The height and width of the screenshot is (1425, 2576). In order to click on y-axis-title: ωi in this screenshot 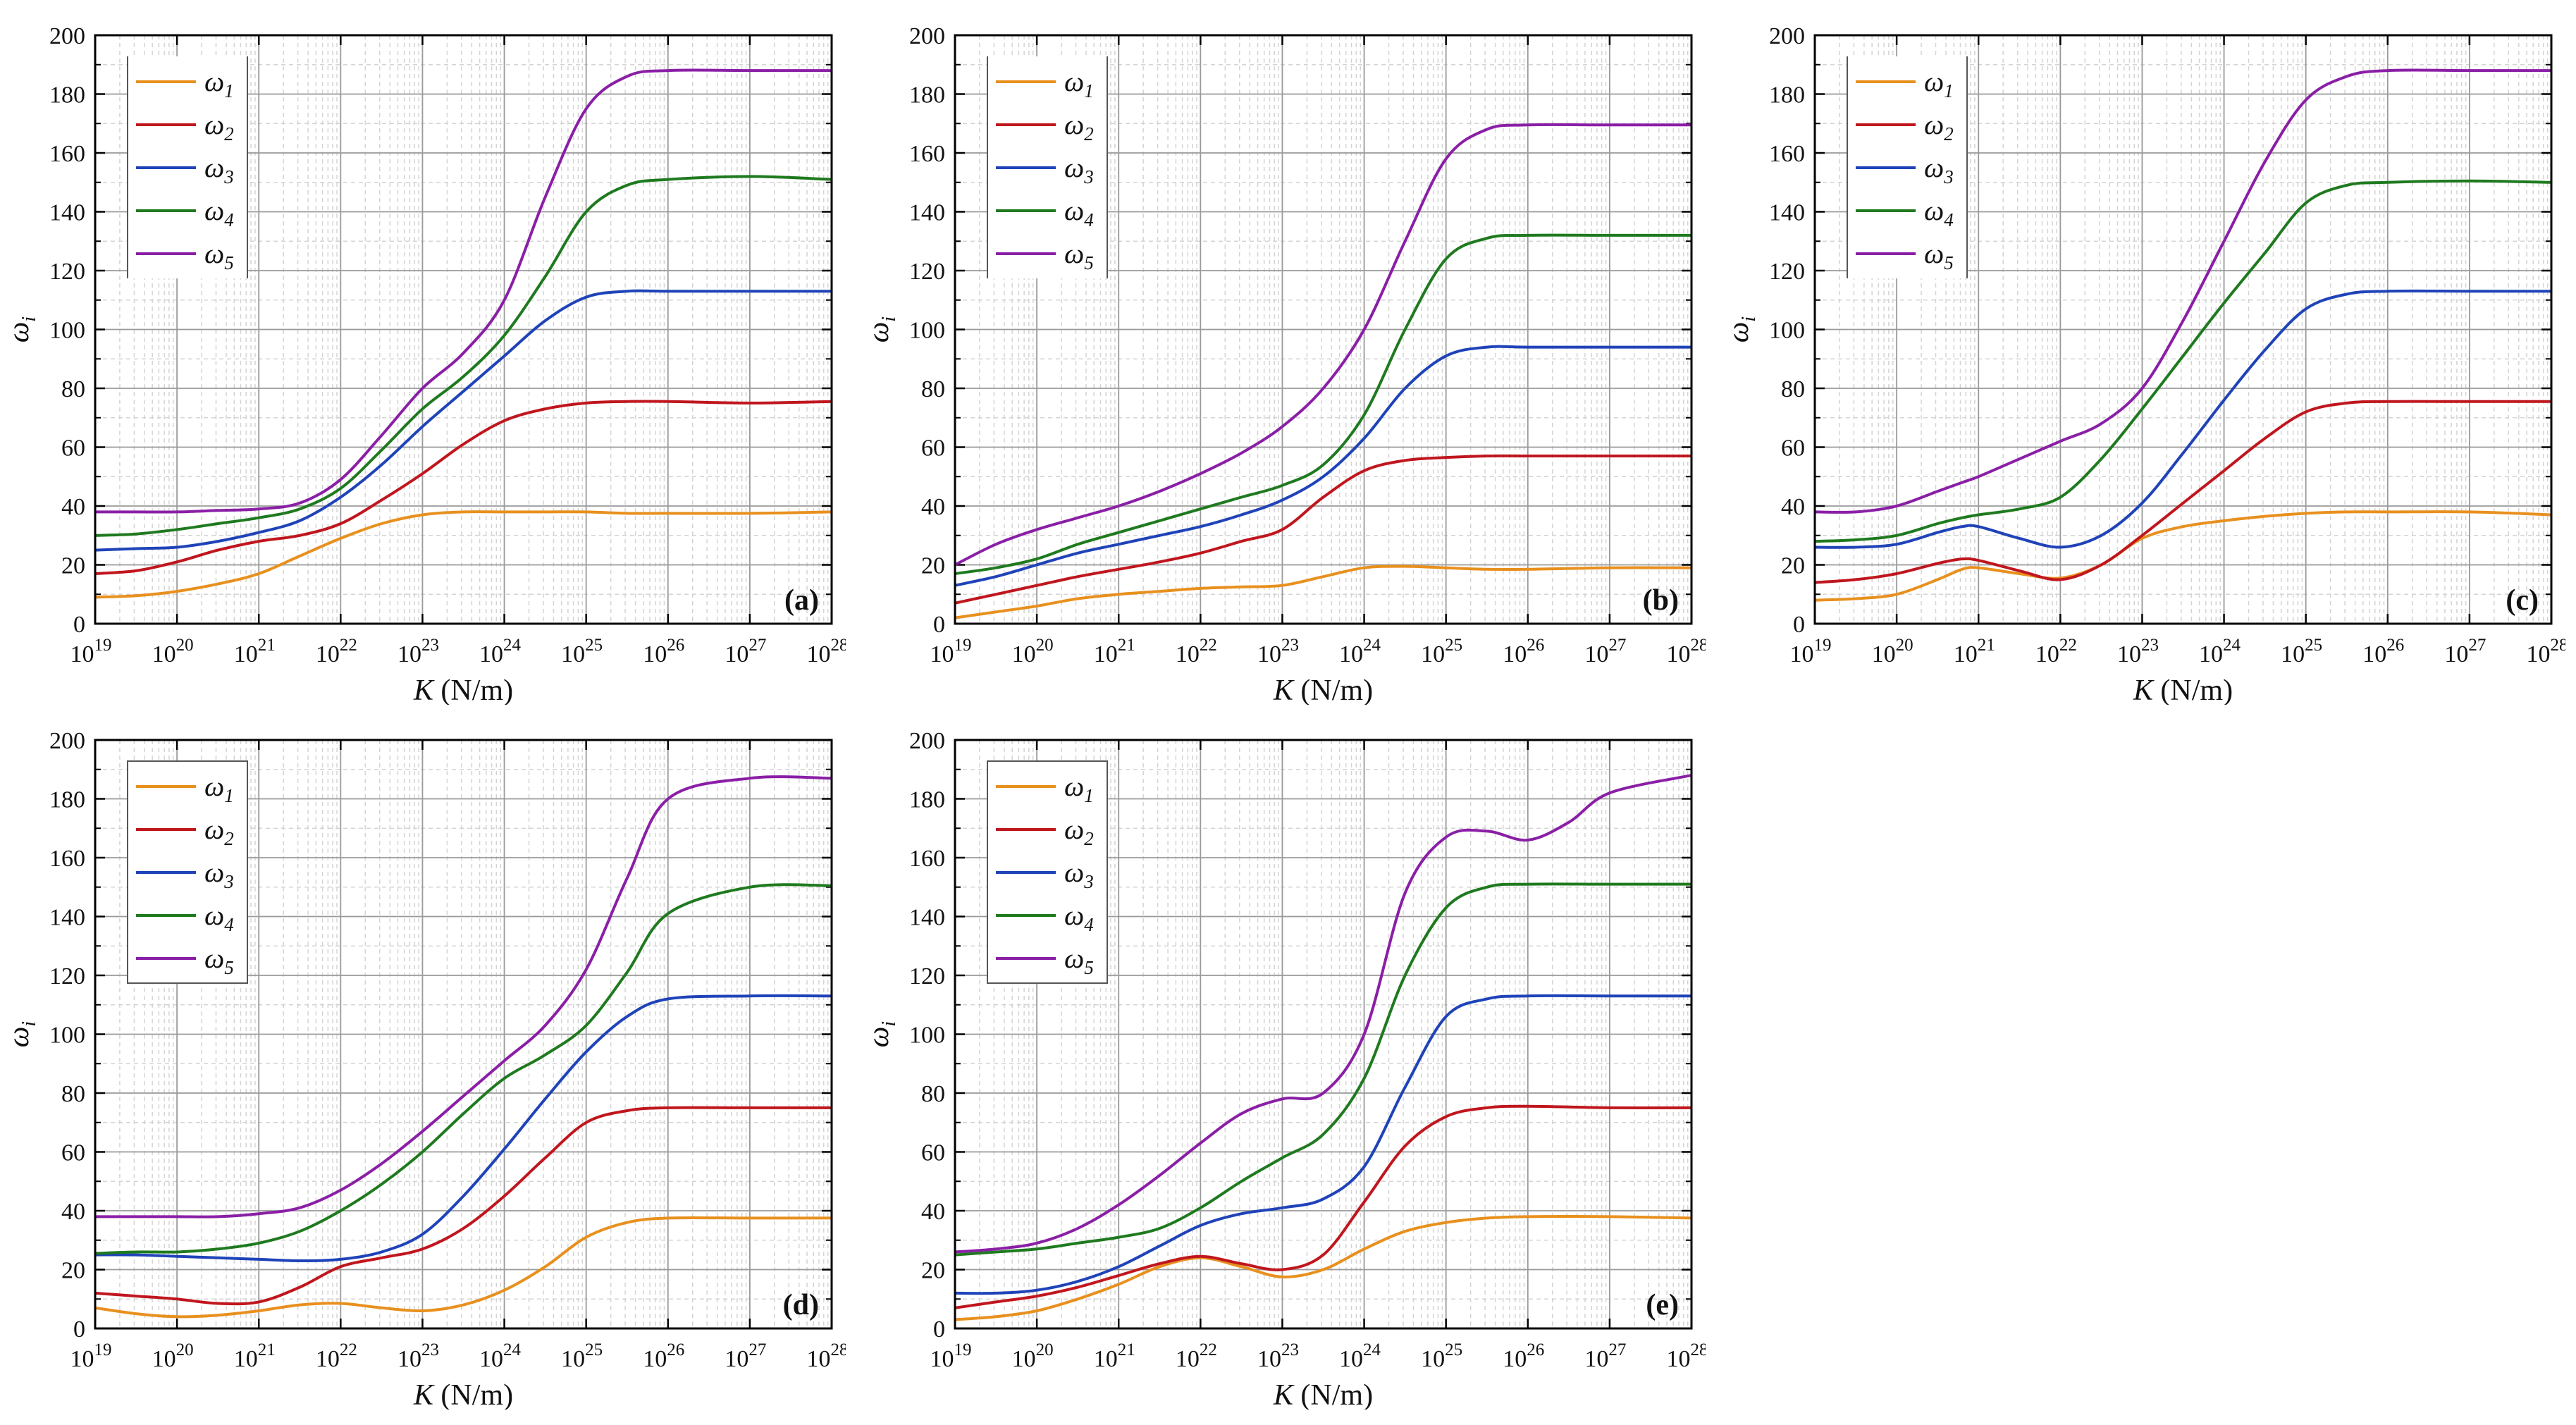, I will do `click(881, 329)`.